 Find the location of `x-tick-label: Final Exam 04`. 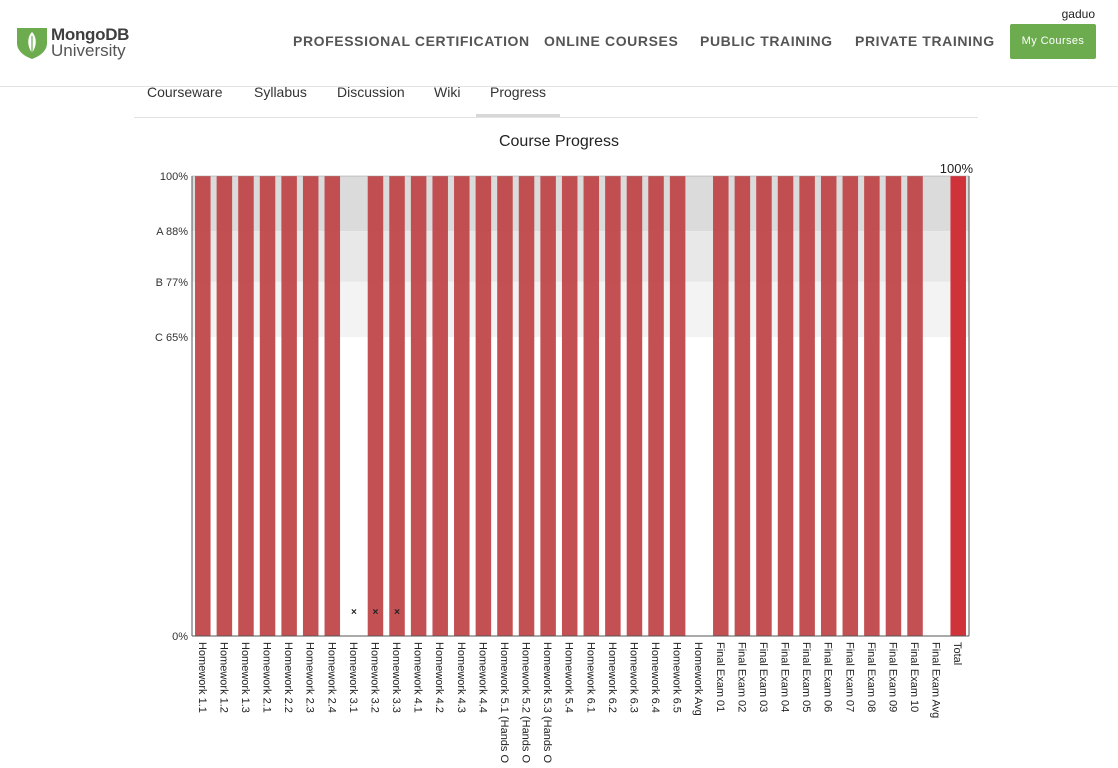

x-tick-label: Final Exam 04 is located at coordinates (785, 677).